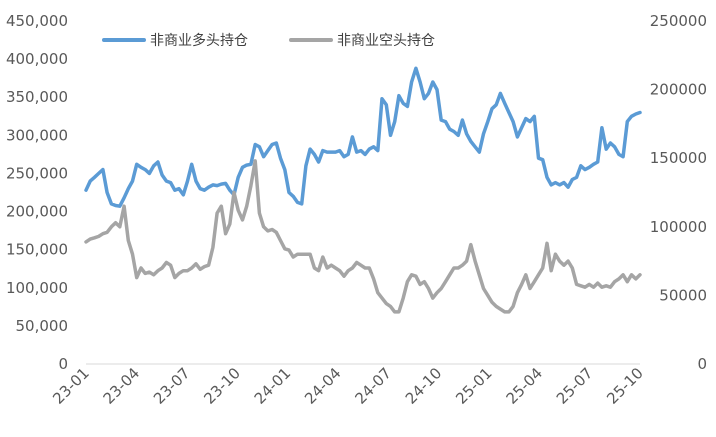 This screenshot has height=437, width=716. Describe the element at coordinates (625, 386) in the screenshot. I see `x-tick-label: 25-10` at that location.